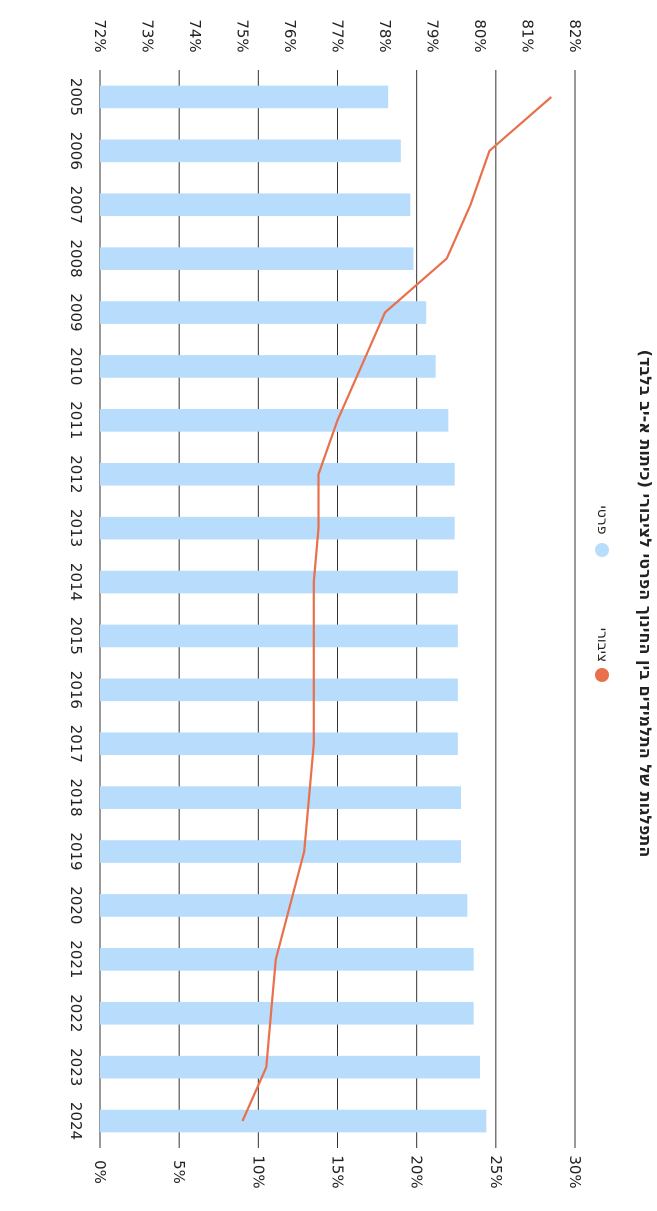  I want to click on bar-2020, so click(283, 905).